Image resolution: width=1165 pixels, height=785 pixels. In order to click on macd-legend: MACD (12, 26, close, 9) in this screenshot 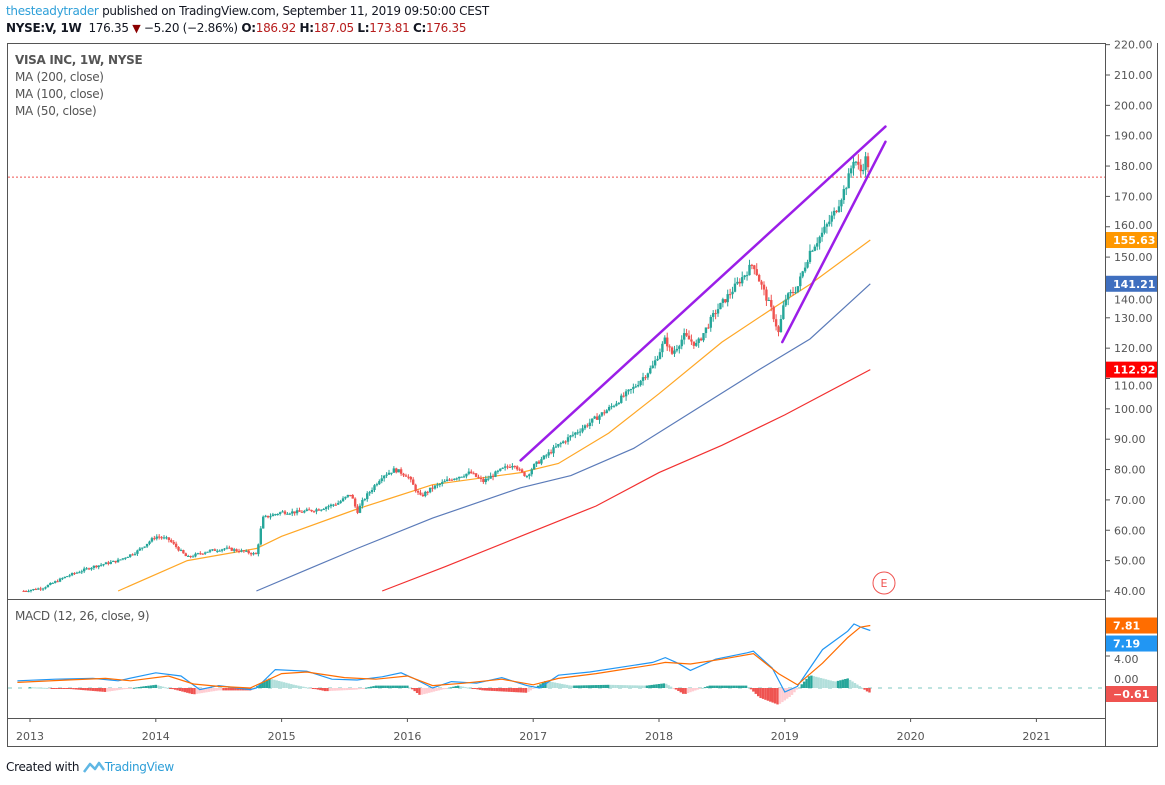, I will do `click(82, 616)`.